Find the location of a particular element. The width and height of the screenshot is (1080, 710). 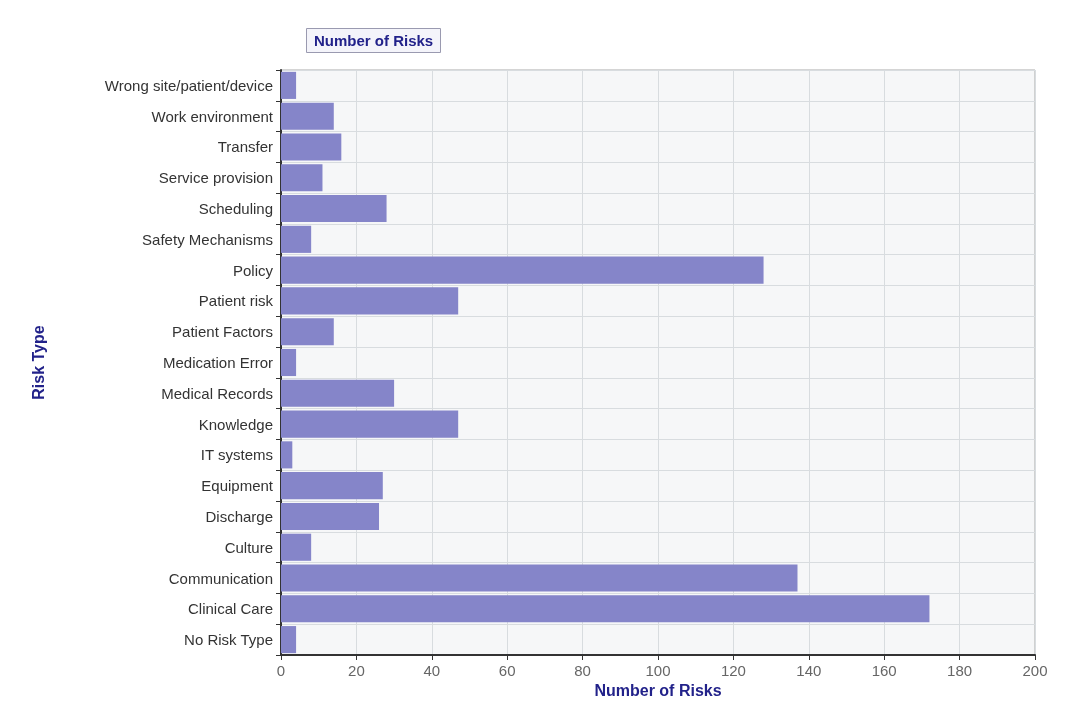

y-tick-label: Service provision is located at coordinates (215, 178).